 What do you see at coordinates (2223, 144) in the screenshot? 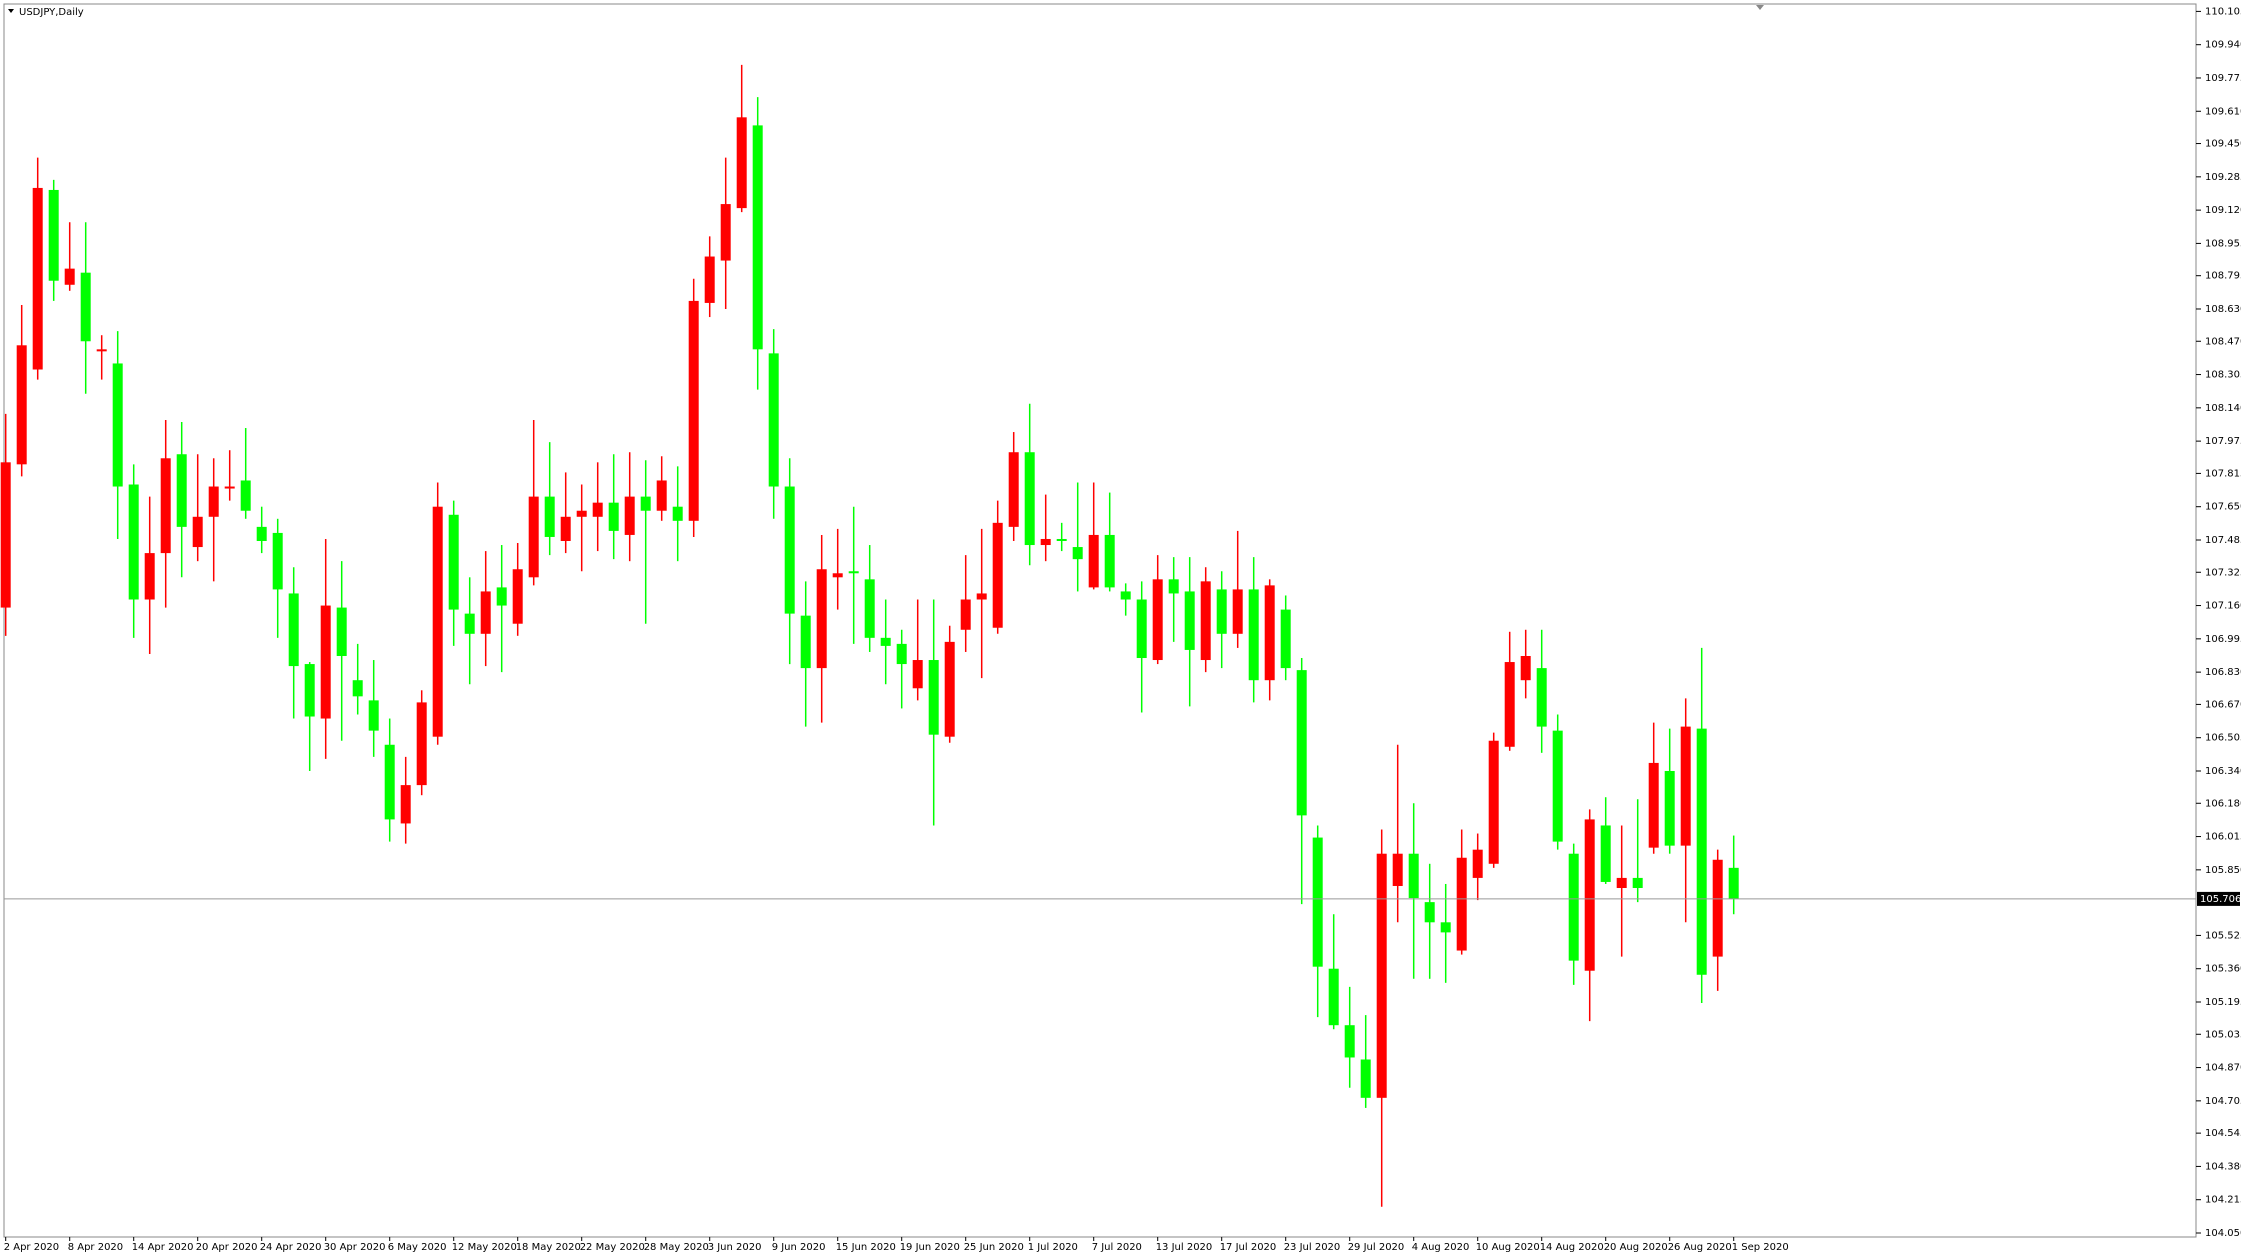
I see `y-tick-label: 109.450` at bounding box center [2223, 144].